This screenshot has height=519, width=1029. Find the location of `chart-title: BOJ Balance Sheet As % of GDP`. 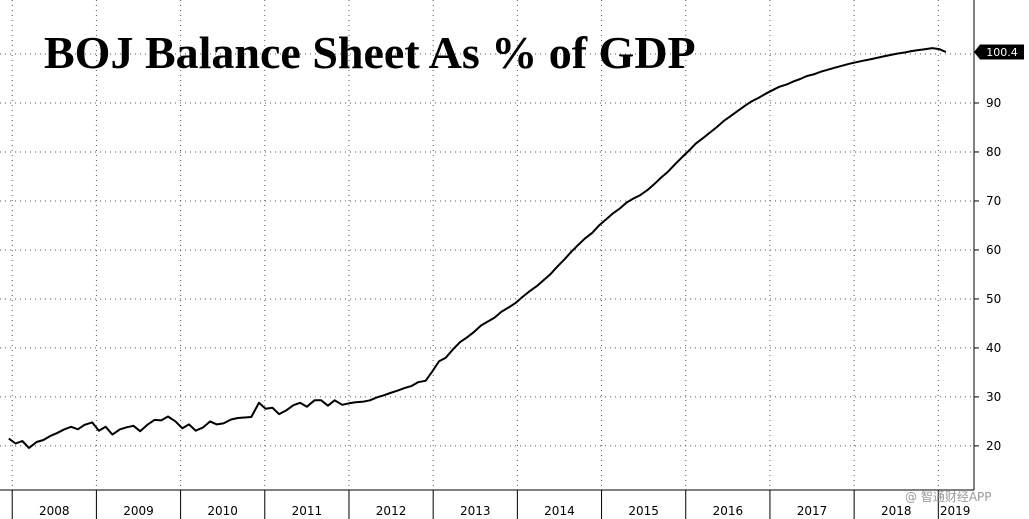

chart-title: BOJ Balance Sheet As % of GDP is located at coordinates (370, 52).